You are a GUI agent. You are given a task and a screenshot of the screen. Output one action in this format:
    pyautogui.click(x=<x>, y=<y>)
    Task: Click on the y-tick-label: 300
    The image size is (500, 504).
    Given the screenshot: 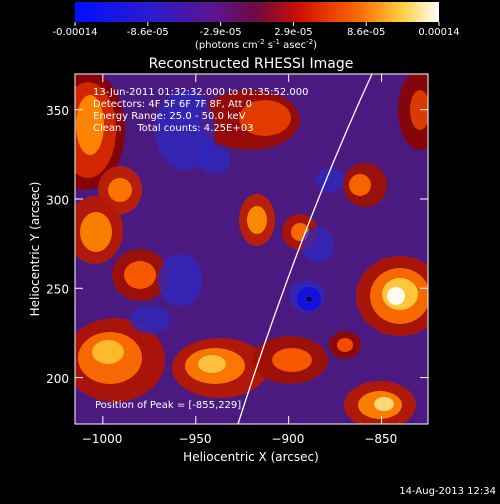 What is the action you would take?
    pyautogui.click(x=57, y=201)
    